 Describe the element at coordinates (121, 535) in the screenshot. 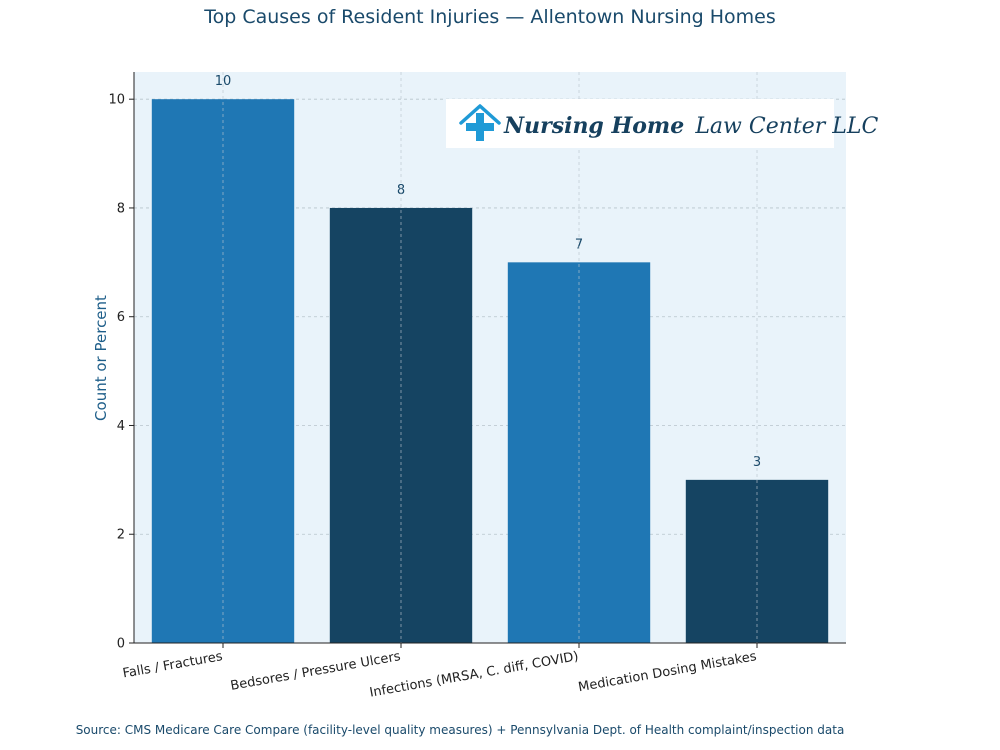

I see `y-tick-label: 2` at that location.